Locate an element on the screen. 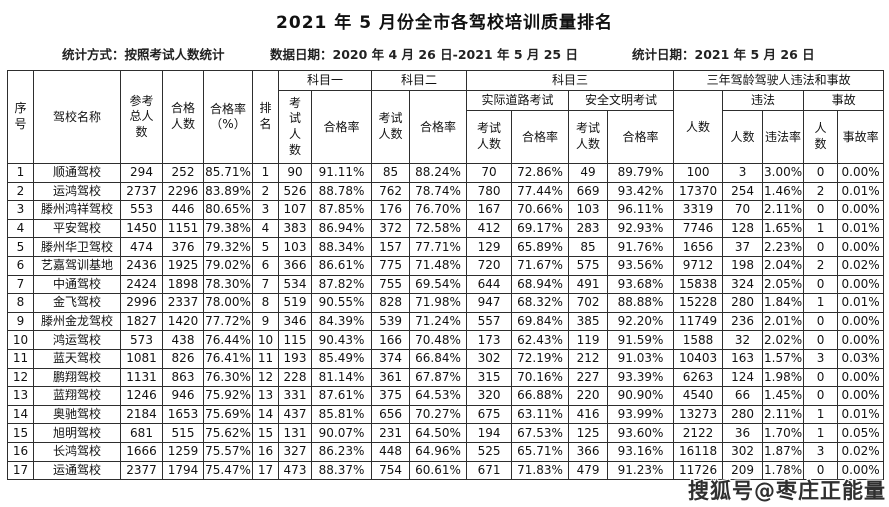 The image size is (889, 507). cell-accident-rate: 0.05% is located at coordinates (861, 433).